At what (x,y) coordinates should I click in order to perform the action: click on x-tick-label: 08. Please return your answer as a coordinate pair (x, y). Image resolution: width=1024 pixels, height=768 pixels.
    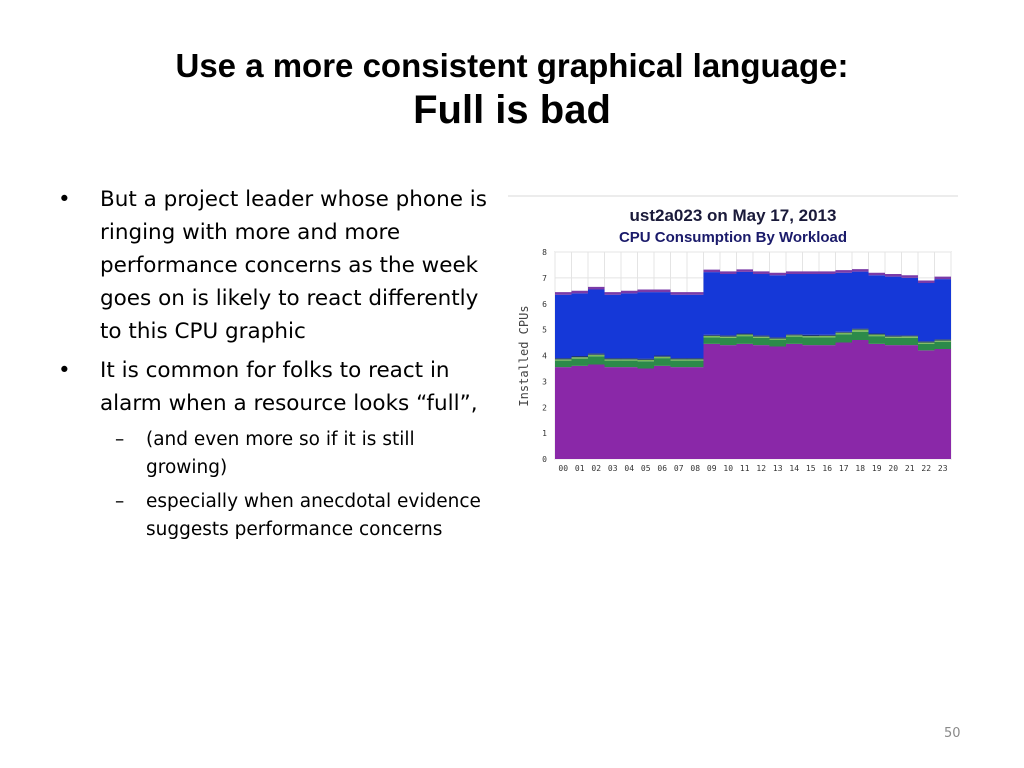
    Looking at the image, I should click on (695, 468).